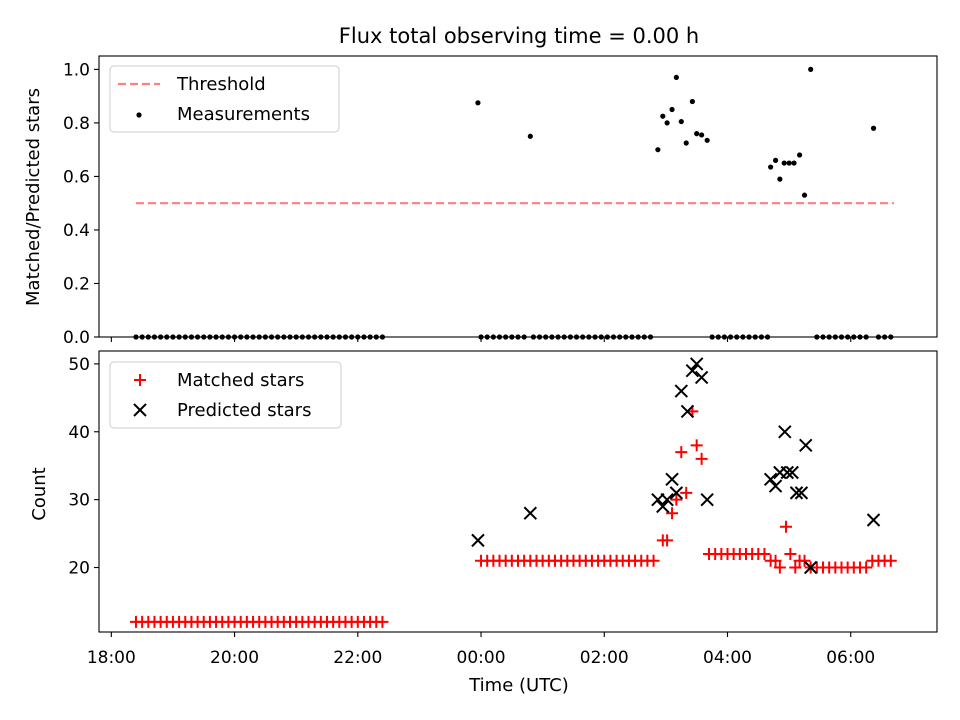 The height and width of the screenshot is (720, 960). Describe the element at coordinates (234, 658) in the screenshot. I see `x-tick-label: 20:00` at that location.